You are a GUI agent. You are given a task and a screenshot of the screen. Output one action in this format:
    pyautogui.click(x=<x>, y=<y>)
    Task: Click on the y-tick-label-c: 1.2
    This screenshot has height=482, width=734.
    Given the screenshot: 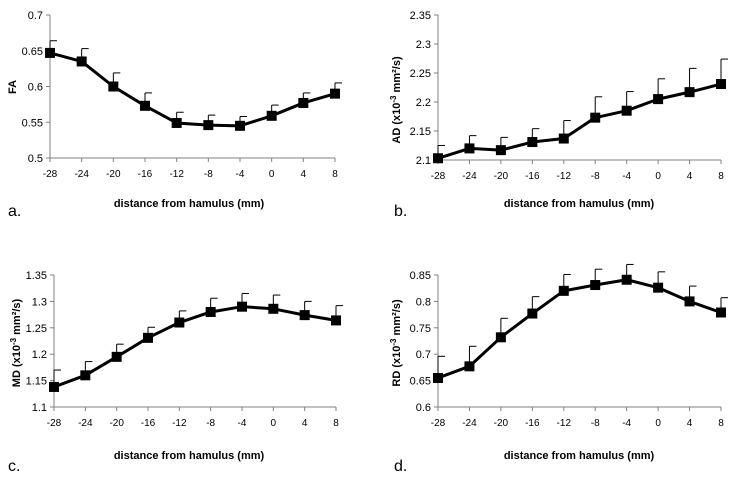 What is the action you would take?
    pyautogui.click(x=39, y=355)
    